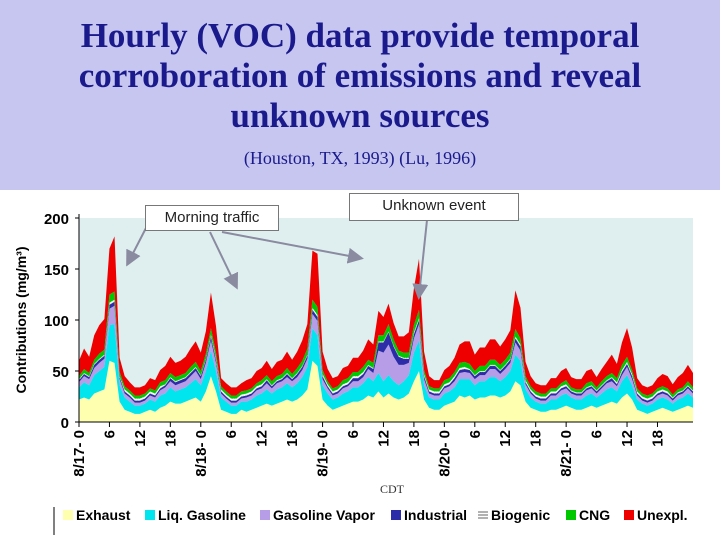 The width and height of the screenshot is (720, 540). I want to click on y-tick-label: 50, so click(60, 372).